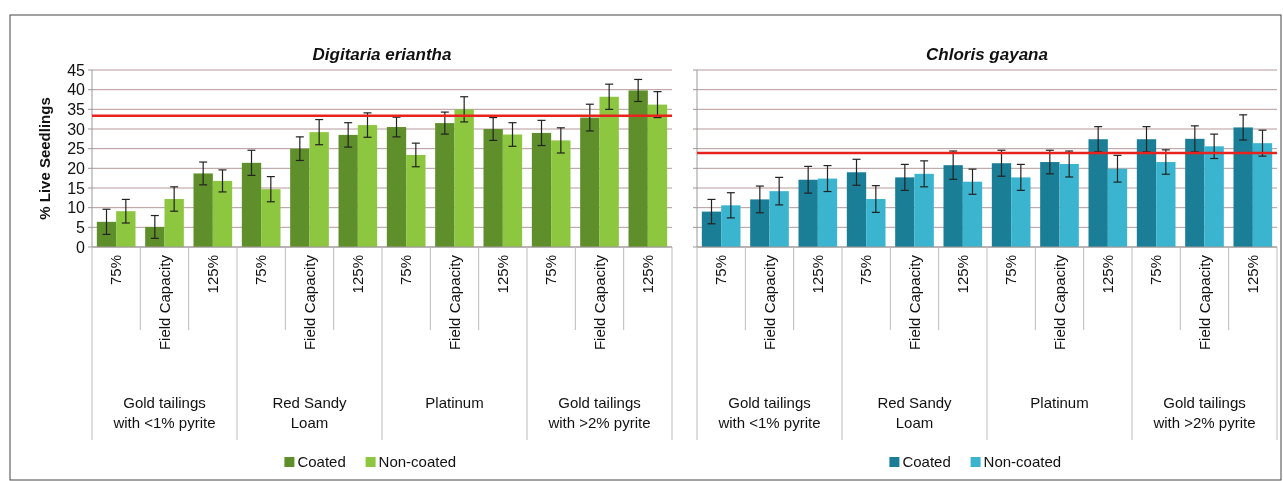 The height and width of the screenshot is (481, 1283). Describe the element at coordinates (987, 54) in the screenshot. I see `chart-title: Chloris gayana` at that location.